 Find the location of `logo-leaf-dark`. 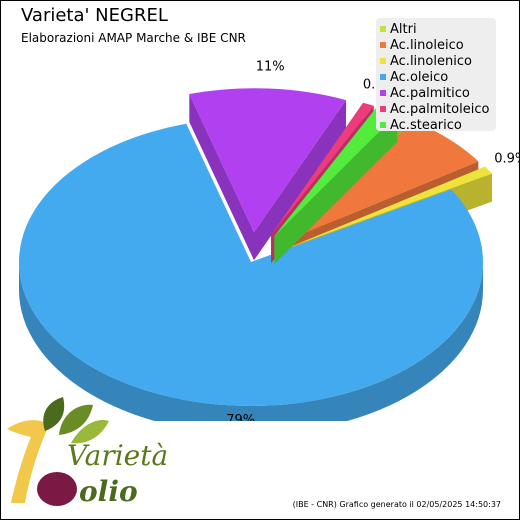

logo-leaf-dark is located at coordinates (54, 414).